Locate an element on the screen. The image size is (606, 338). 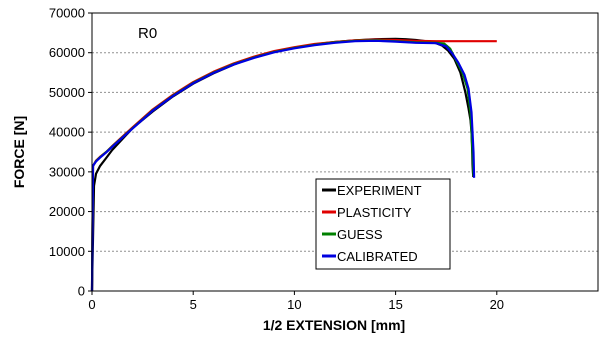
legend-label-calibrated: CALIBRATED is located at coordinates (377, 256).